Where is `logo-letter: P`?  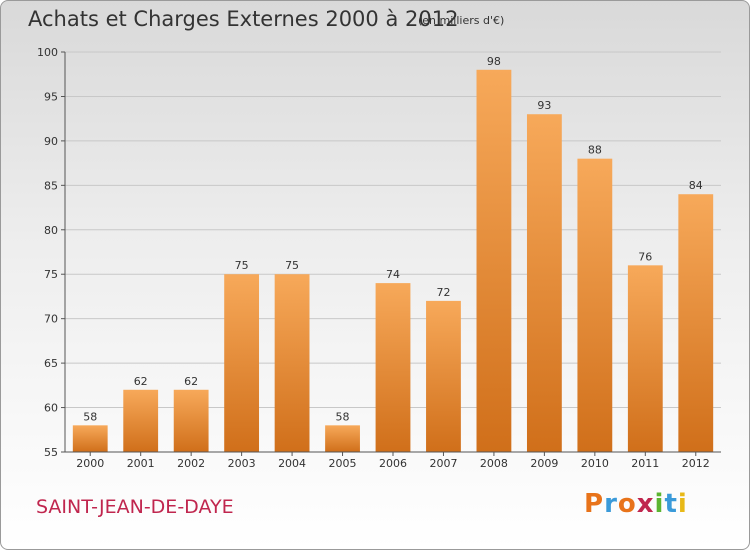 logo-letter: P is located at coordinates (594, 504).